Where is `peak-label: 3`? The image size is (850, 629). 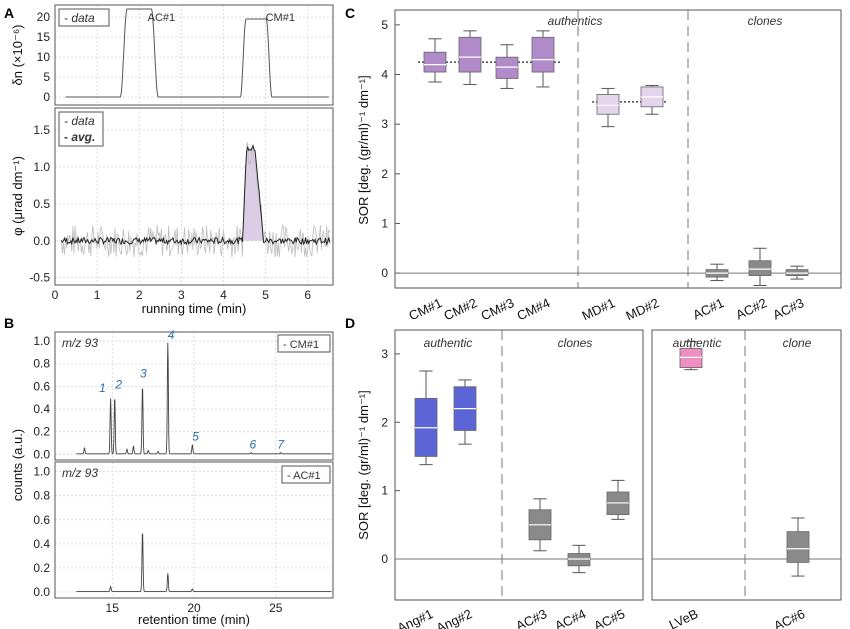 peak-label: 3 is located at coordinates (143, 373).